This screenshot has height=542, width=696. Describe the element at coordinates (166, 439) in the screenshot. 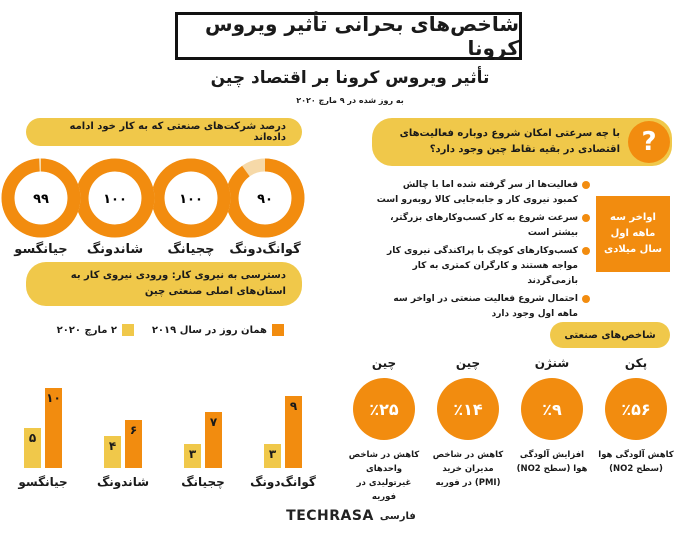

I see `workforce-bar-chart: ۵ ۱۰ جیانگسو ۴۶ شاندونگ ۳ ۷ چجیانگ ۳ ۹ گوانگ‌دونگ` at that location.